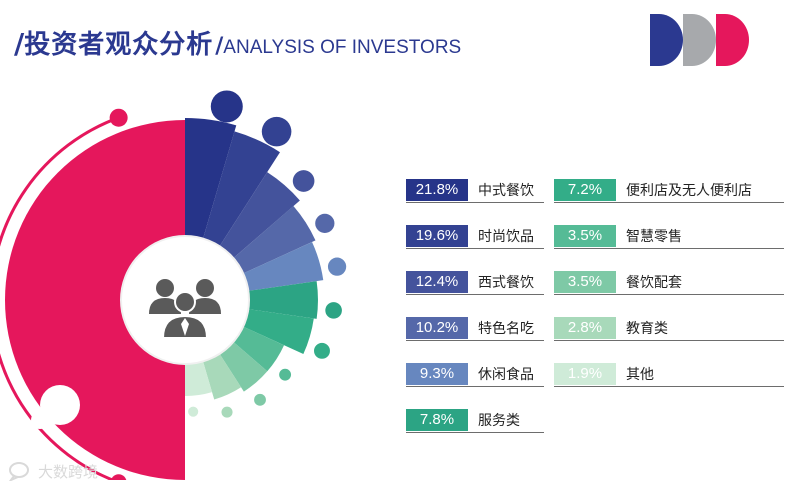 The image size is (800, 489). Describe the element at coordinates (506, 375) in the screenshot. I see `legend-label: 休闲食品` at that location.